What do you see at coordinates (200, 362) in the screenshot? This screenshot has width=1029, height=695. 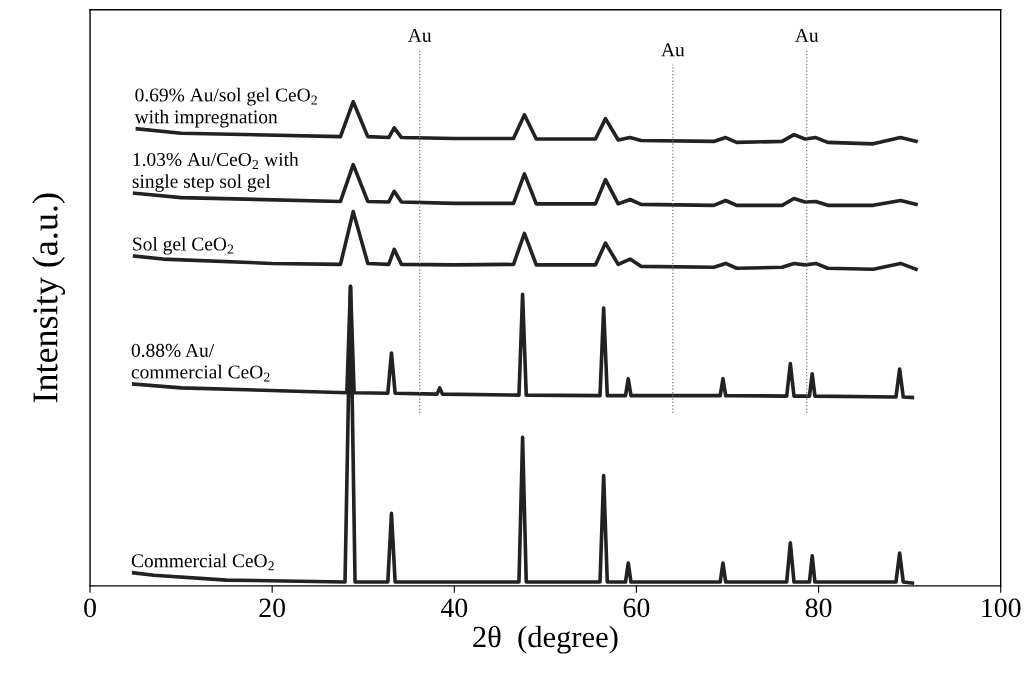 I see `series-label: 0.88% Au/ commercial CeO$_{2}$` at bounding box center [200, 362].